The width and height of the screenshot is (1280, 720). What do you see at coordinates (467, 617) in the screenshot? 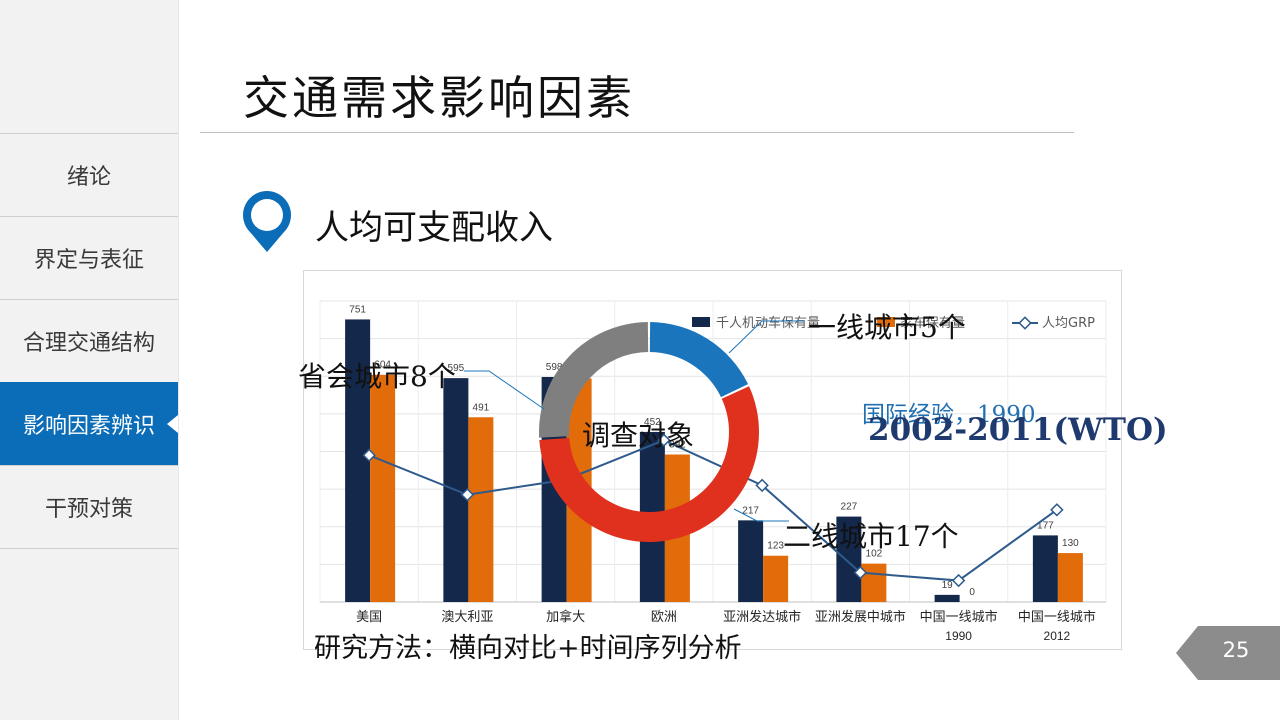
I see `tick-label: 澳大利亚` at bounding box center [467, 617].